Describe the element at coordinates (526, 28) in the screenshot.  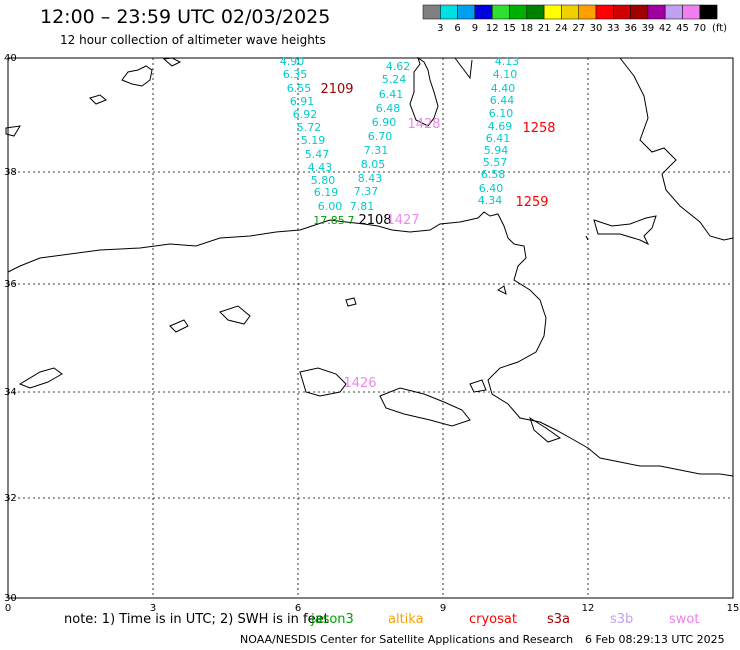
I see `color-scale-tick-label: 18` at that location.